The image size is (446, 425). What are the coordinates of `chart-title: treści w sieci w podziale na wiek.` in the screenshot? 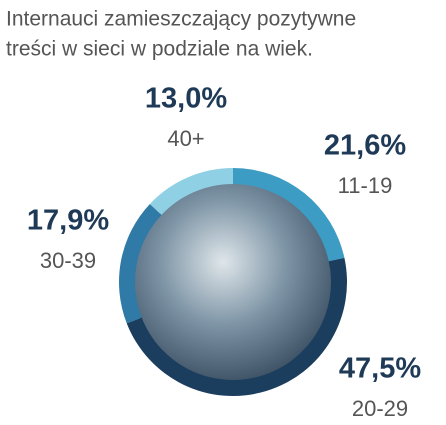 It's located at (159, 49).